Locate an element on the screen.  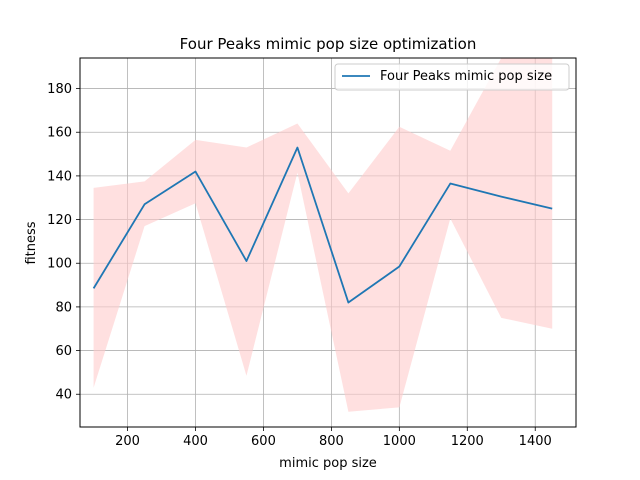
x-axis-ticks: 200 400 600 800 1000 1200 1400 is located at coordinates (333, 438).